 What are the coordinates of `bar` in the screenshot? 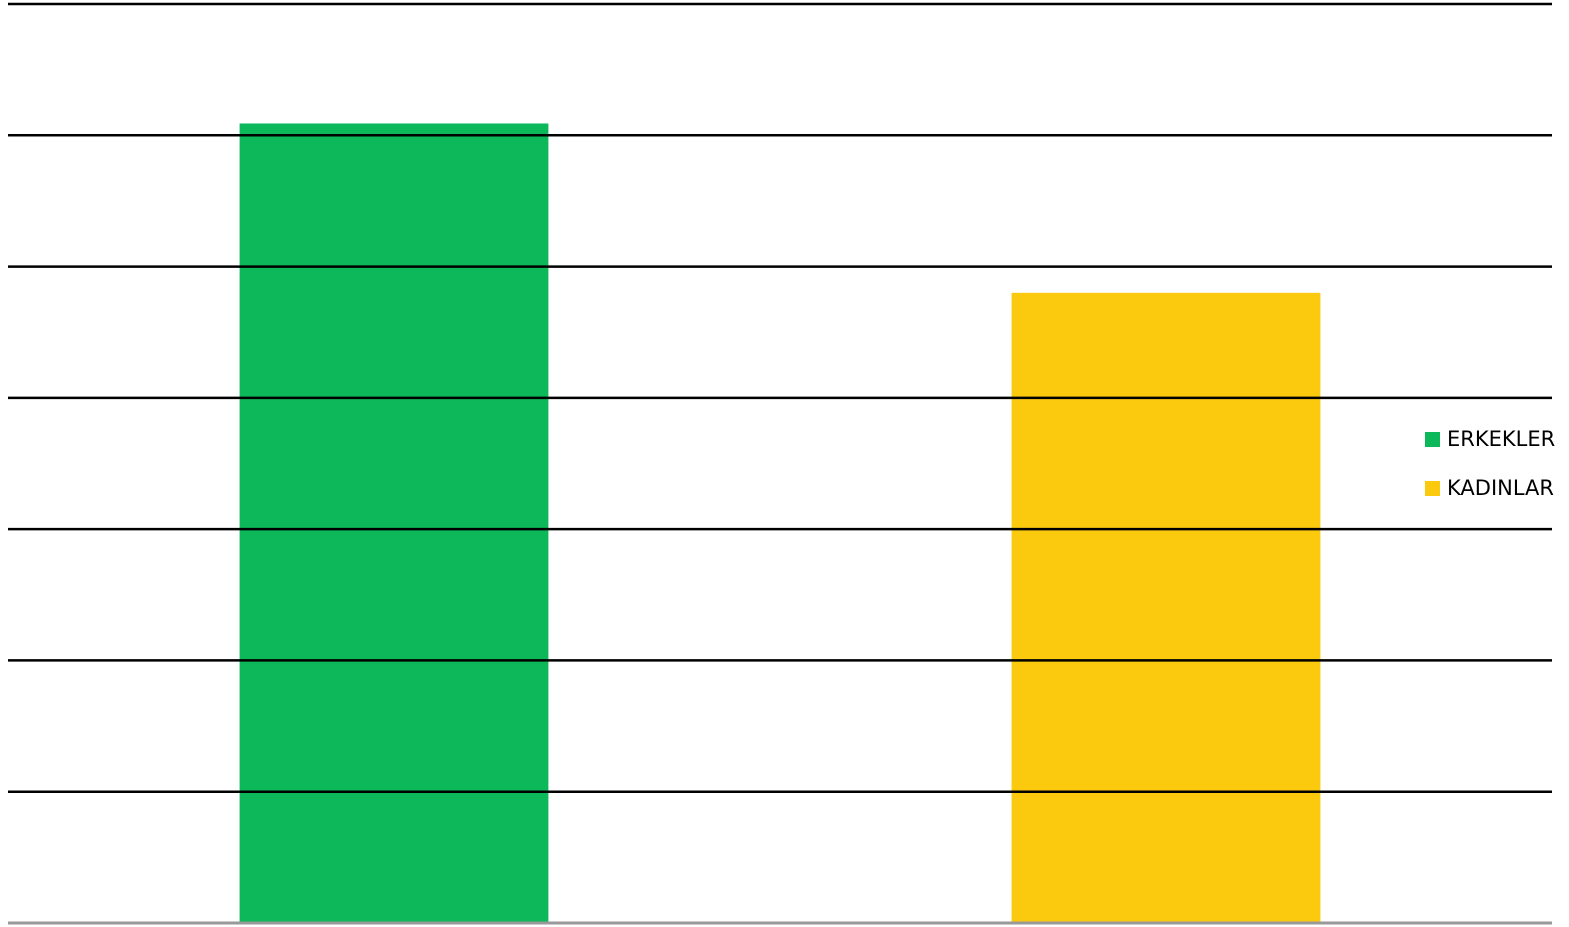 It's located at (1166, 607).